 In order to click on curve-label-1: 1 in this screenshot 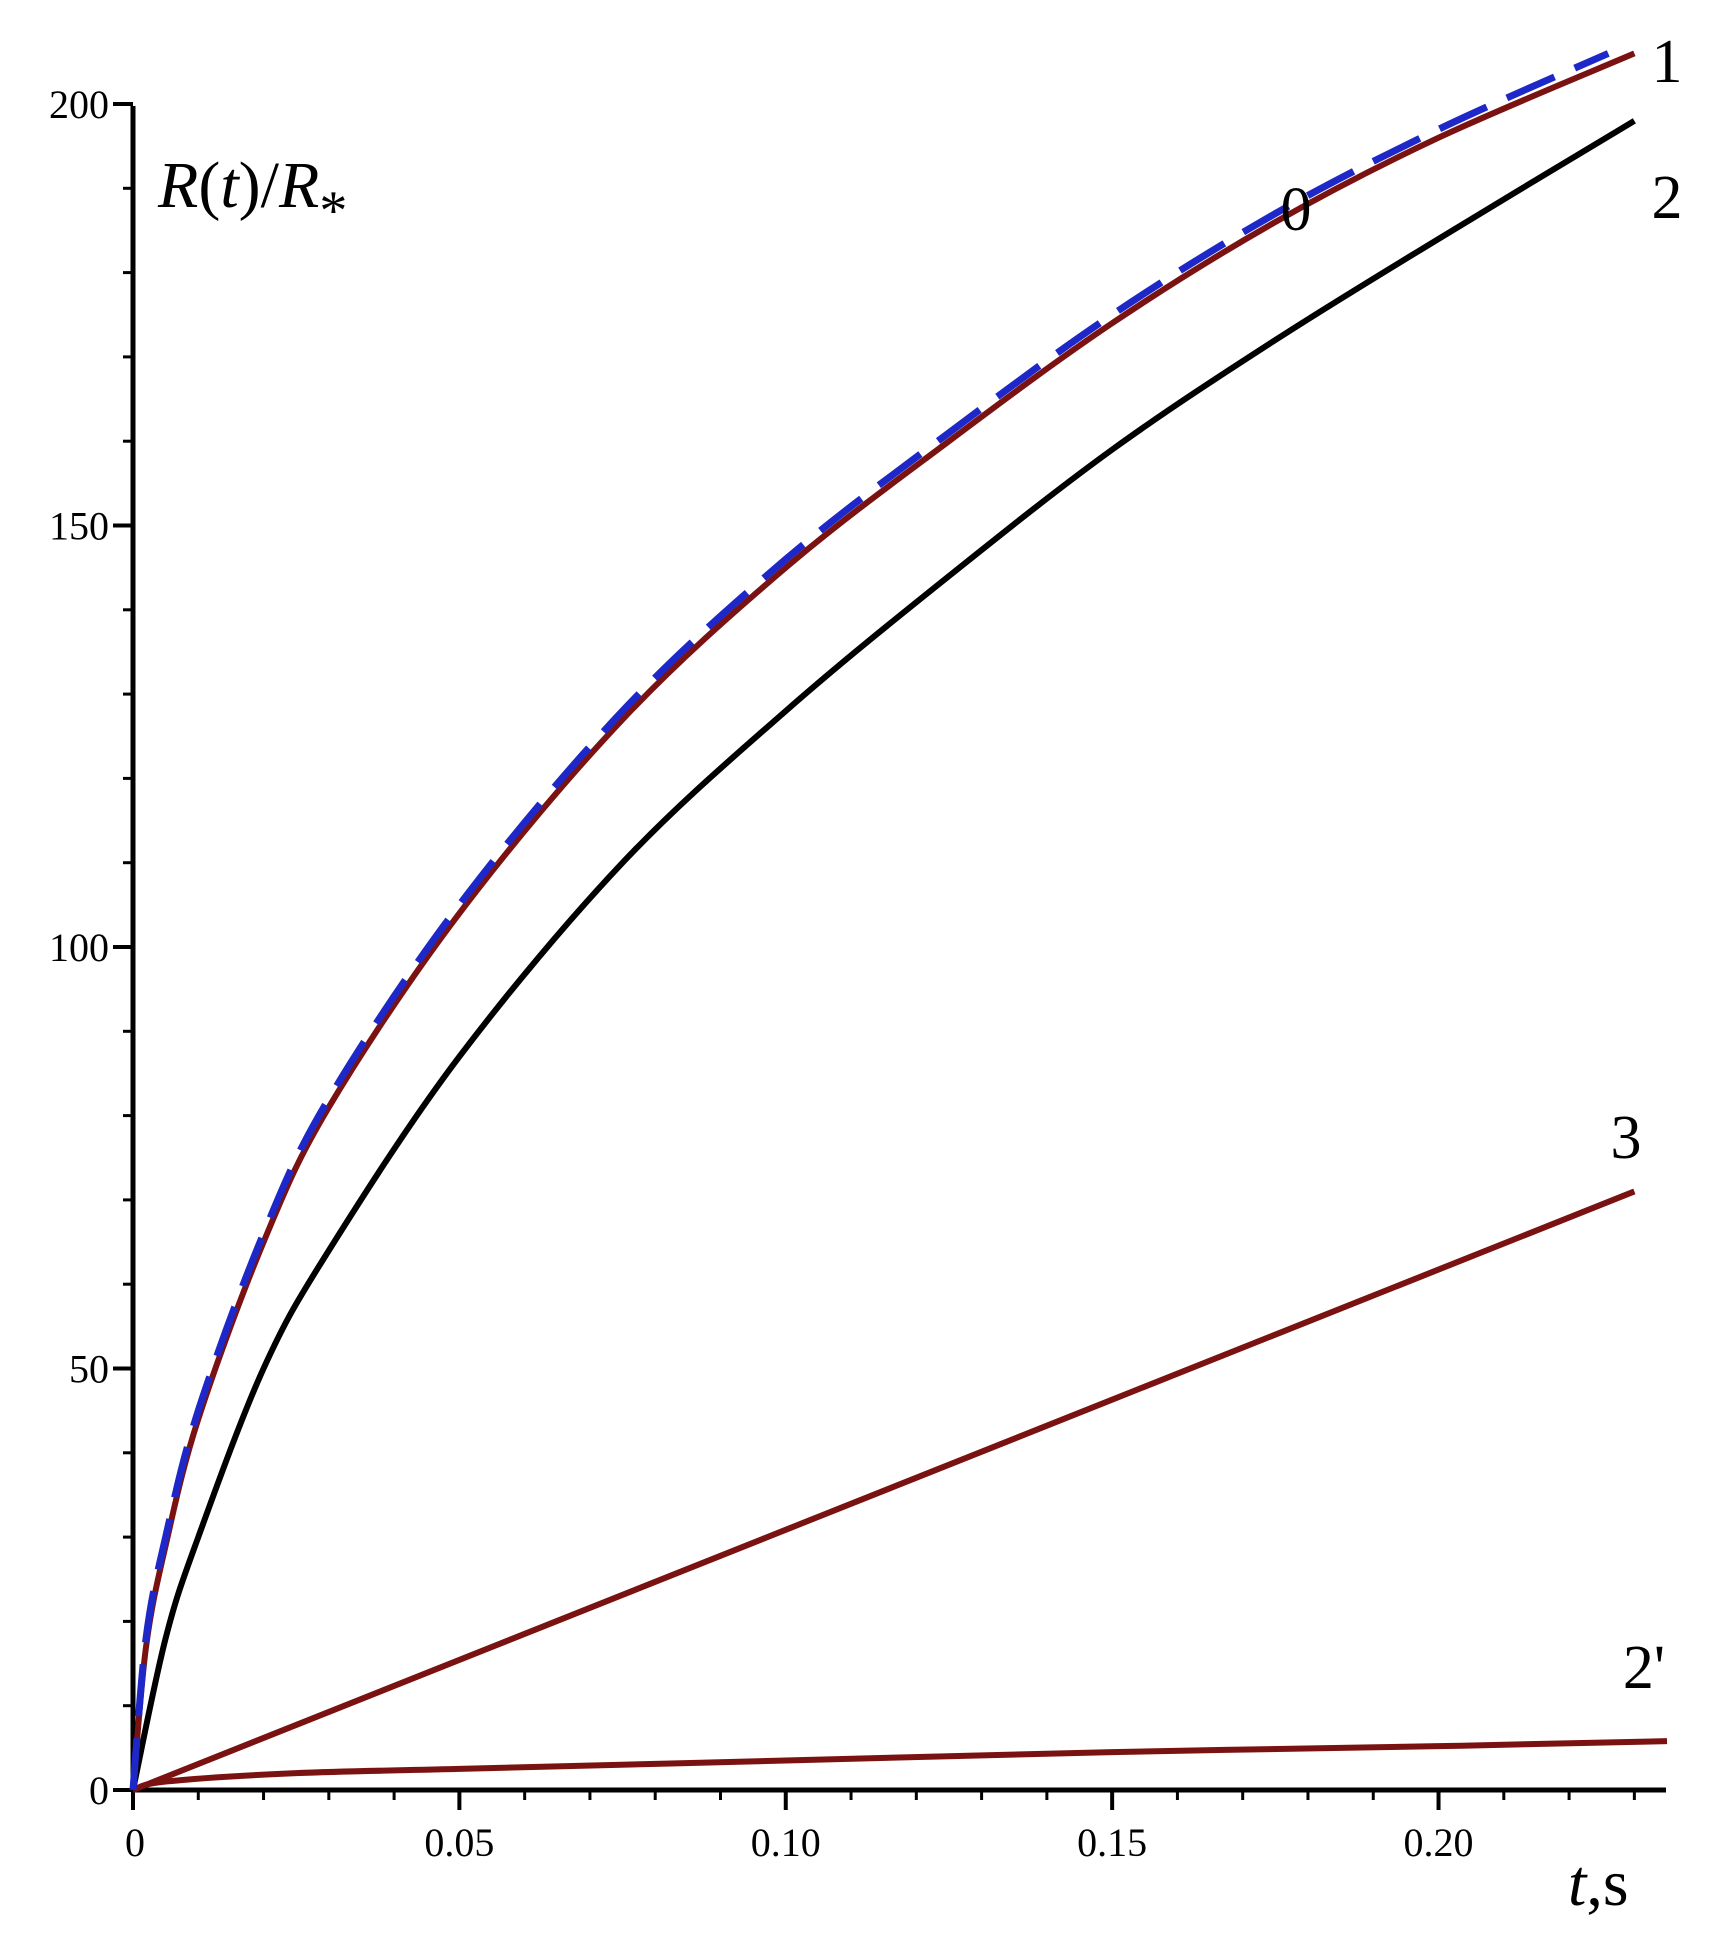, I will do `click(1667, 62)`.